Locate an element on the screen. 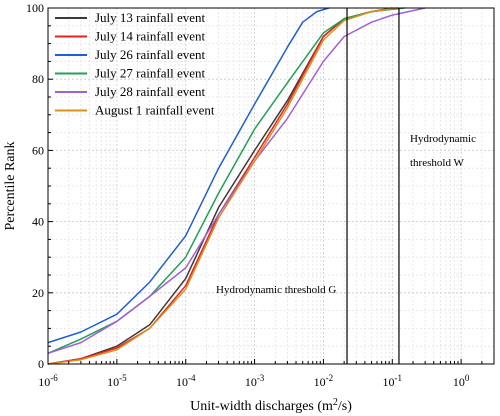 This screenshot has height=416, width=500. x-tick-label: 10⁻² is located at coordinates (324, 381).